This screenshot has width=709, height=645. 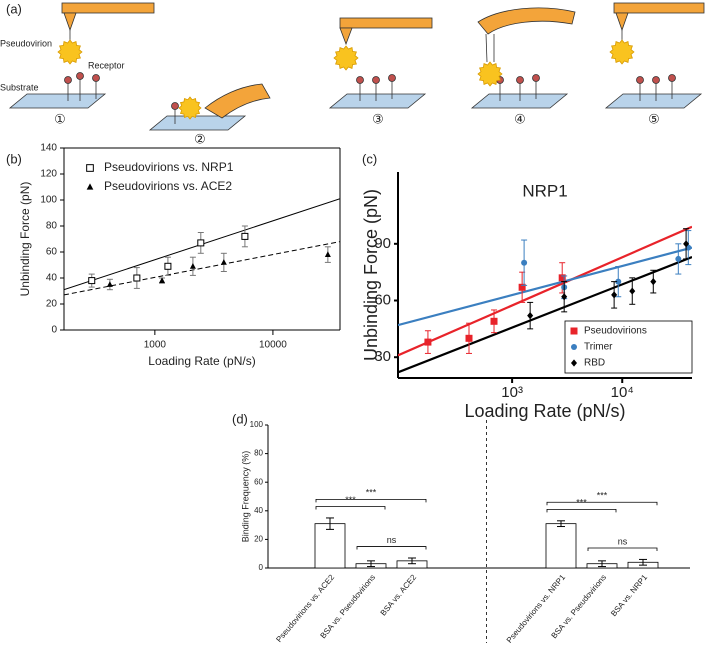 What do you see at coordinates (544, 190) in the screenshot?
I see `chart-title: NRP1` at bounding box center [544, 190].